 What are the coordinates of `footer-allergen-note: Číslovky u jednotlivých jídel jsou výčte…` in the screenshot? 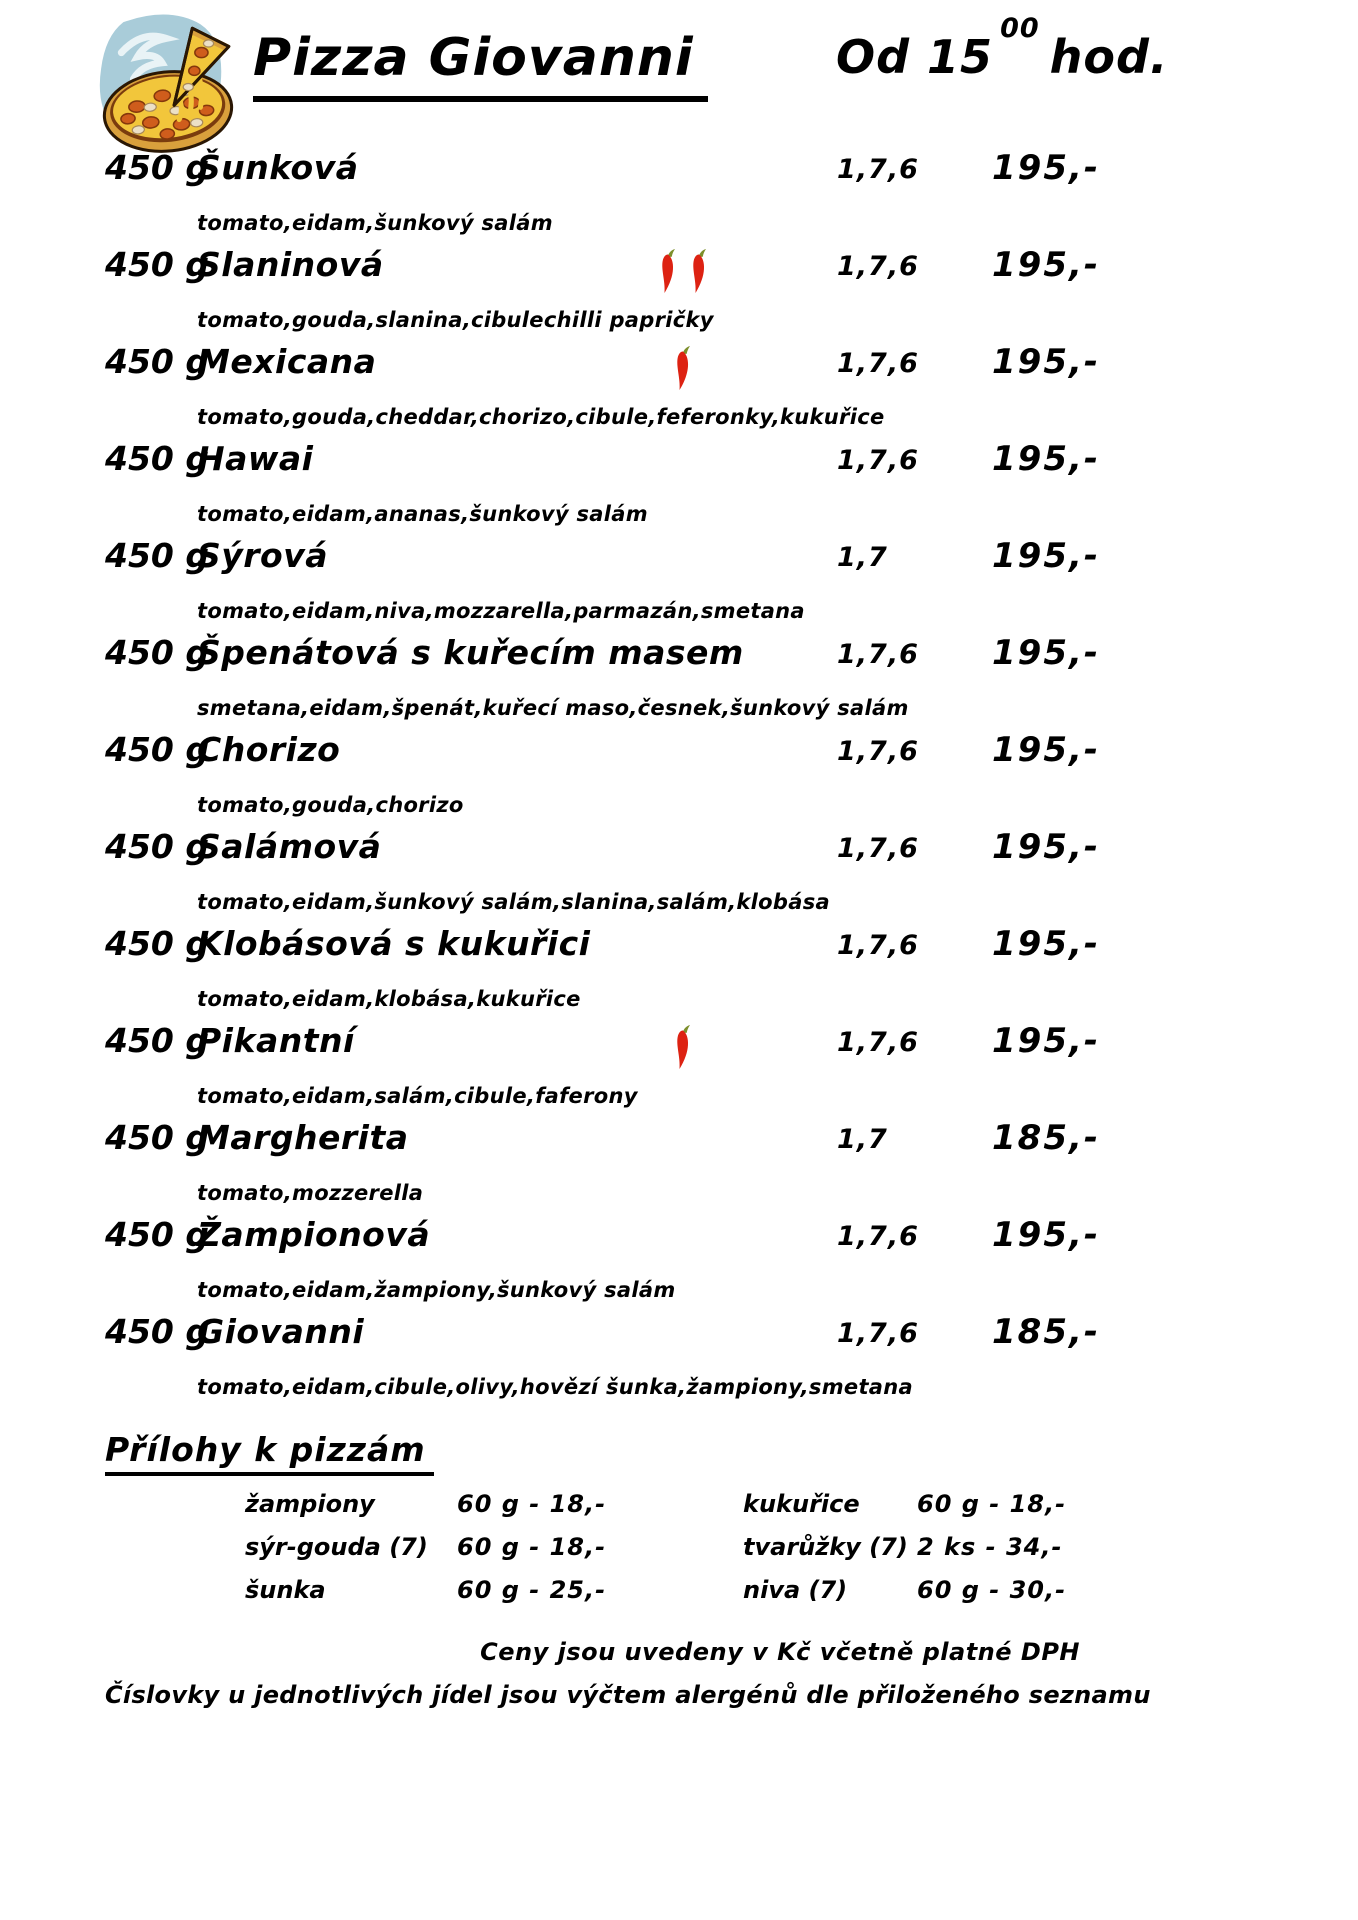 It's located at (628, 1695).